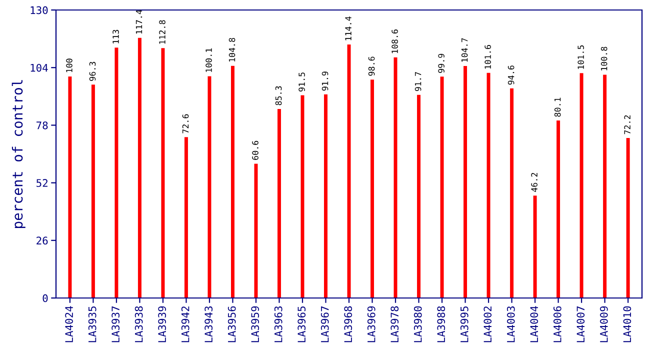 This screenshot has width=650, height=350. Describe the element at coordinates (627, 324) in the screenshot. I see `x-tick-label: LA4010` at that location.